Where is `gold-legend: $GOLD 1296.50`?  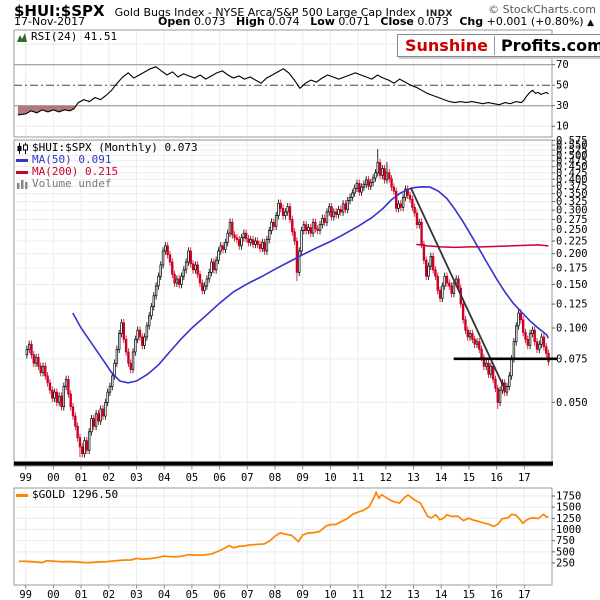
gold-legend: $GOLD 1296.50 is located at coordinates (67, 495).